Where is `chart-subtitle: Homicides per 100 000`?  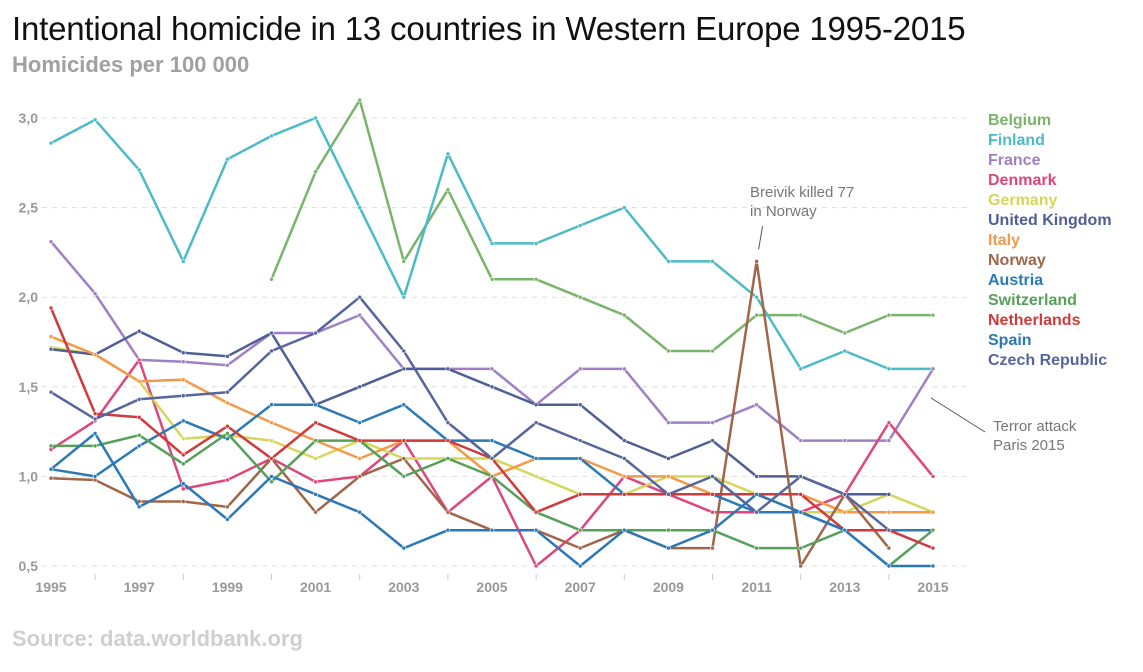 chart-subtitle: Homicides per 100 000 is located at coordinates (131, 64).